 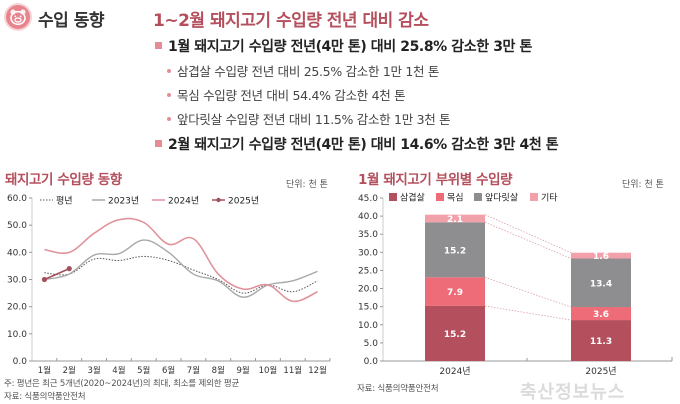 I want to click on x-tick-label: 4월, so click(x=118, y=370).